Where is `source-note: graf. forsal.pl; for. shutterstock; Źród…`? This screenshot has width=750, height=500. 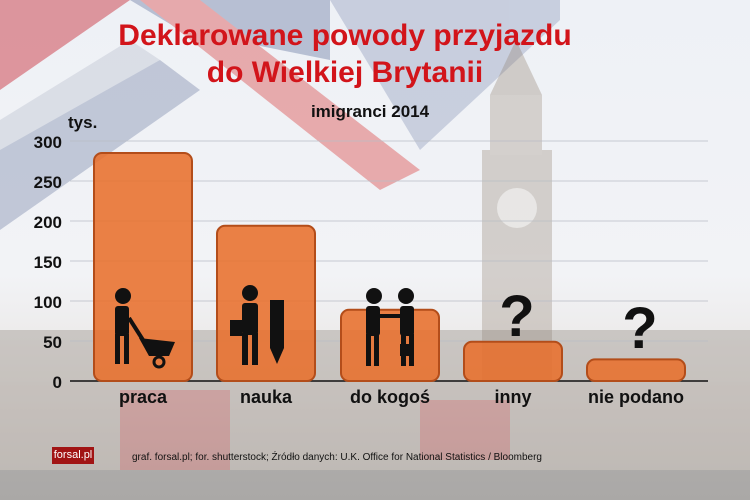 source-note: graf. forsal.pl; for. shutterstock; Źród… is located at coordinates (337, 457).